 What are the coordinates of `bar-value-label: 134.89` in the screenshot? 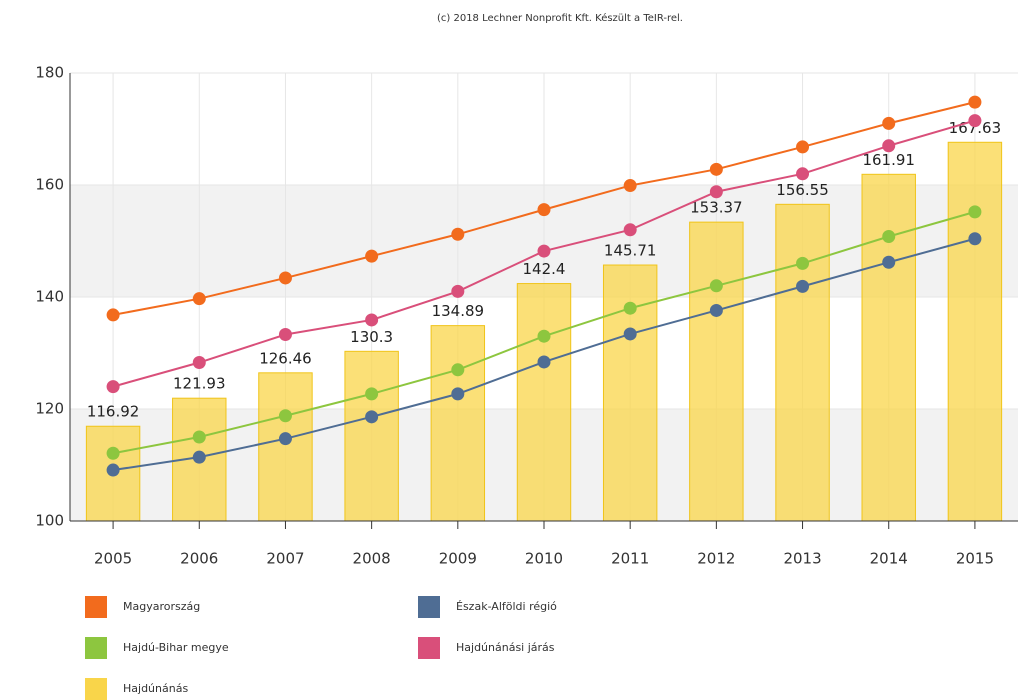 It's located at (458, 311).